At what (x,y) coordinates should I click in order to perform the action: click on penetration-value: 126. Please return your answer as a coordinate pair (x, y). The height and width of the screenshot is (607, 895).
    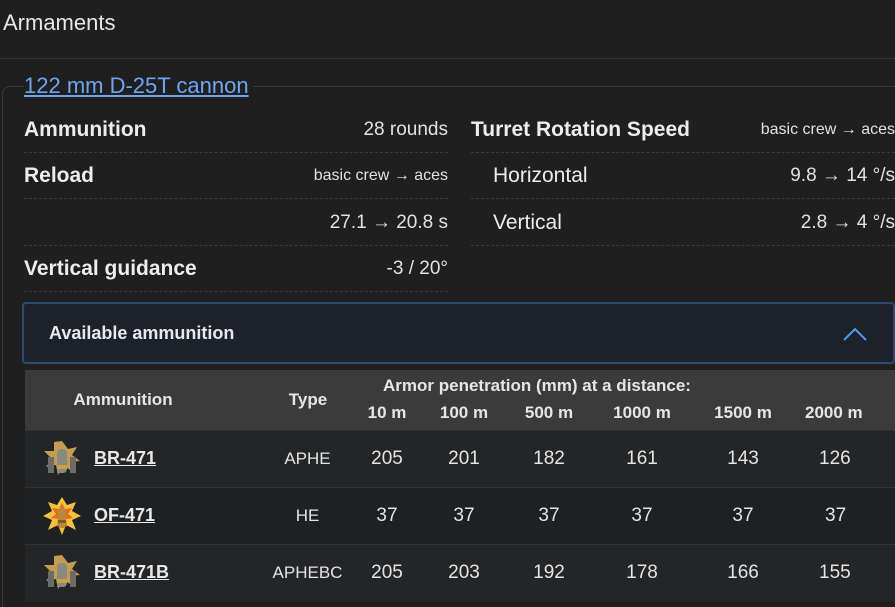
    Looking at the image, I should click on (845, 458).